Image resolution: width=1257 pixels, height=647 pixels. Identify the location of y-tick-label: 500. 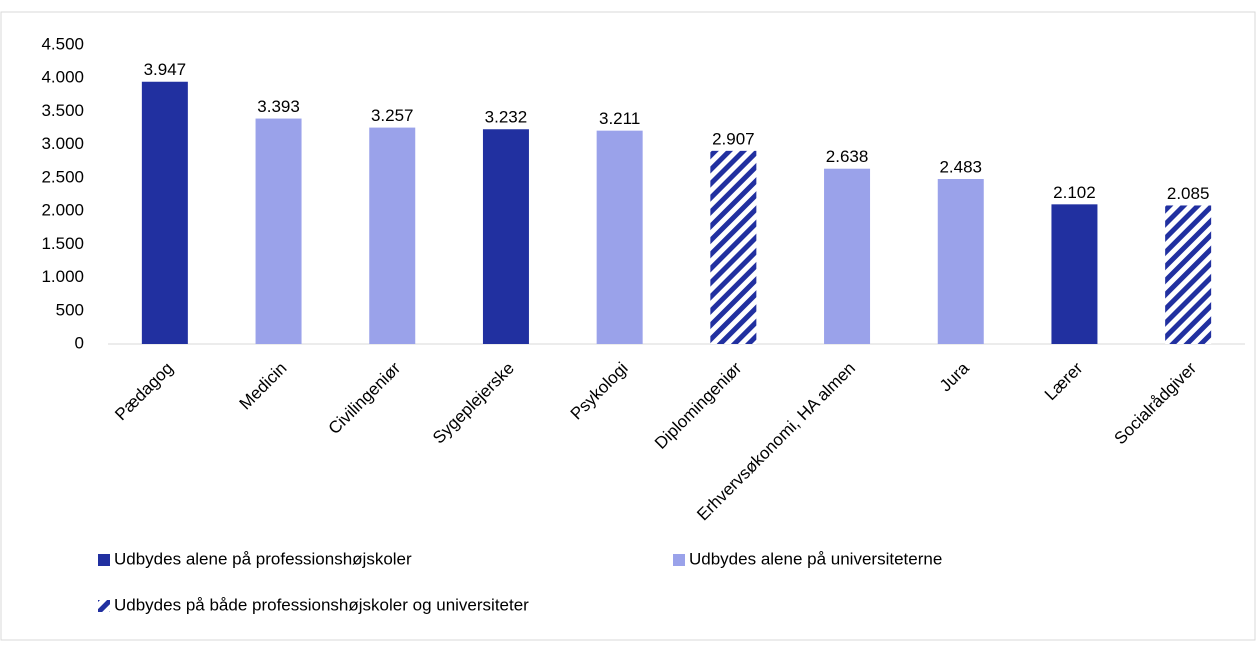
(70, 309).